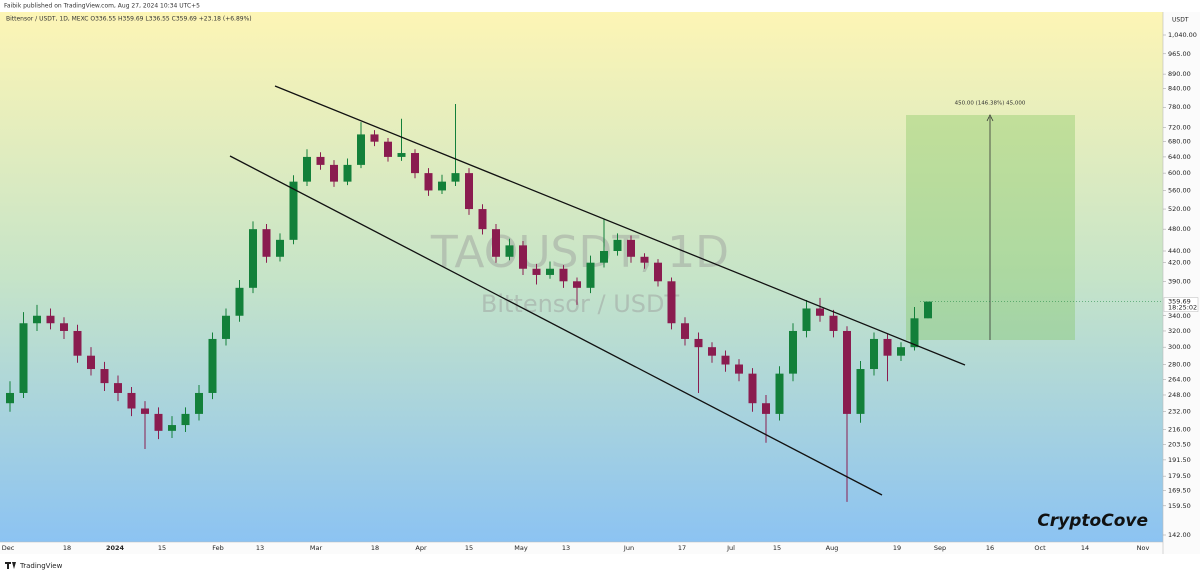  I want to click on y-tick-label: 264.00, so click(1179, 379).